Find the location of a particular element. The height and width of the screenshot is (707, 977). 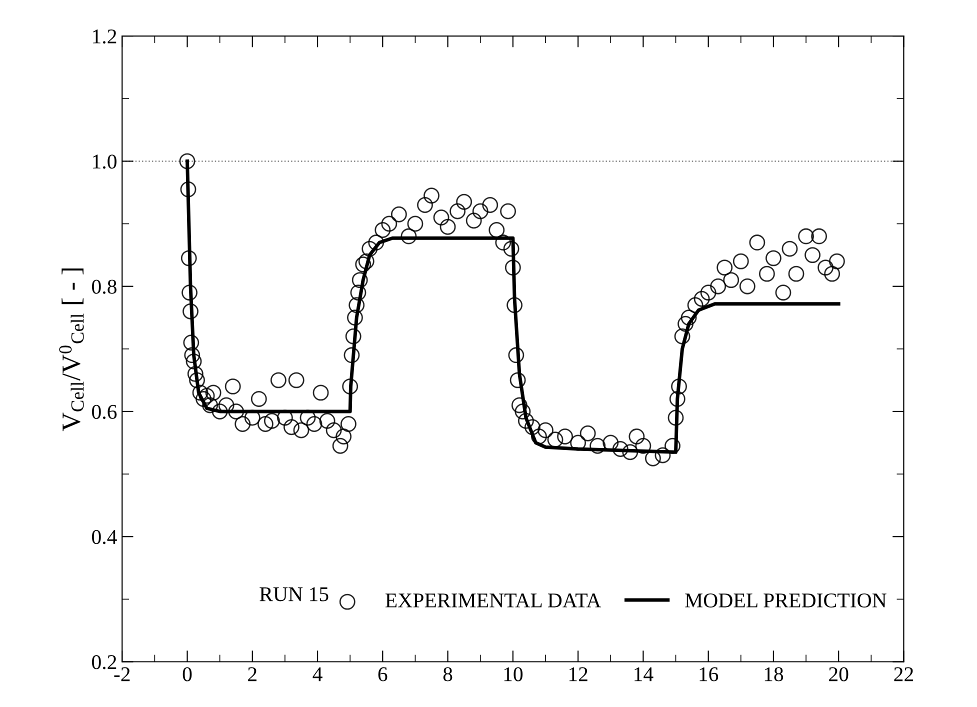

y-tick-label: 0.4 is located at coordinates (104, 537).